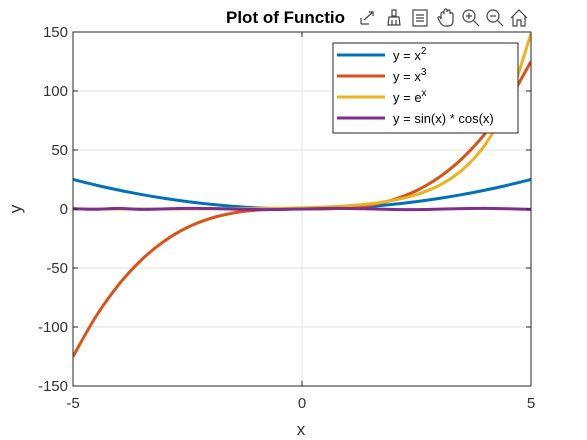 The image size is (587, 440). I want to click on x-axis-label: x, so click(301, 429).